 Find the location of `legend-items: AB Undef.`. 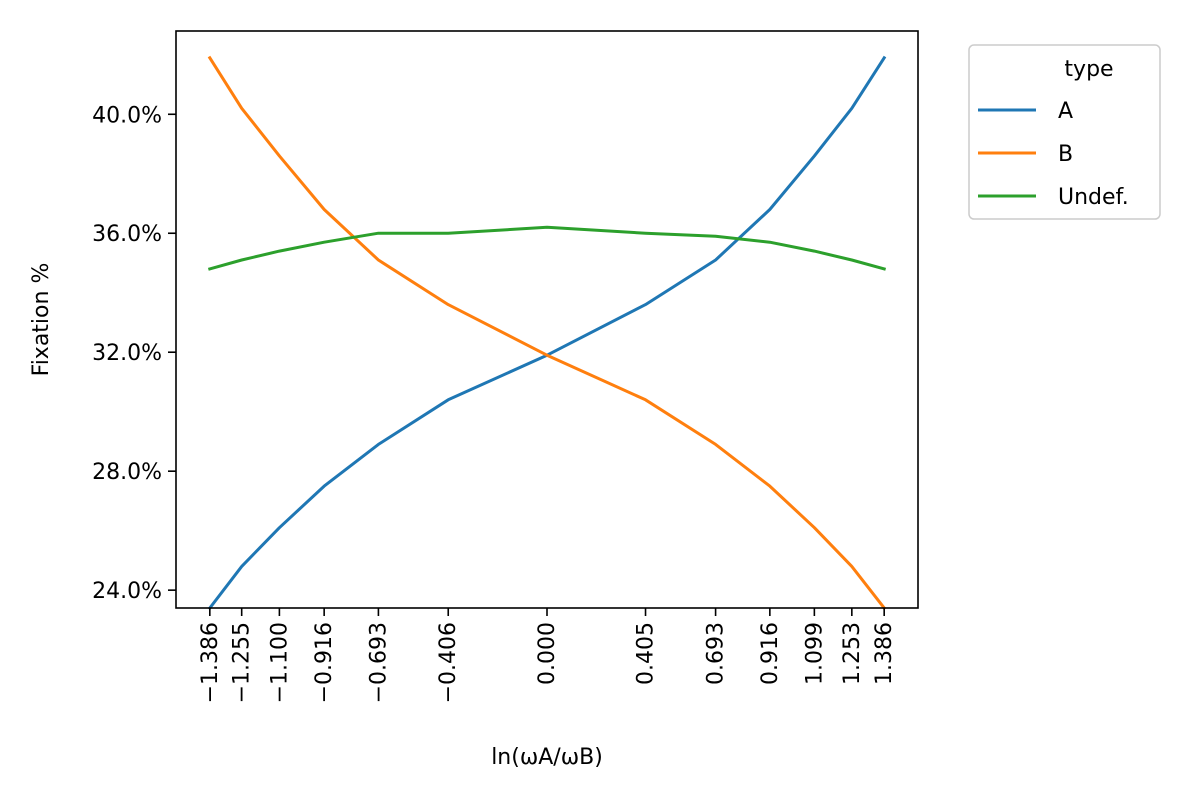

legend-items: AB Undef. is located at coordinates (1053, 154).